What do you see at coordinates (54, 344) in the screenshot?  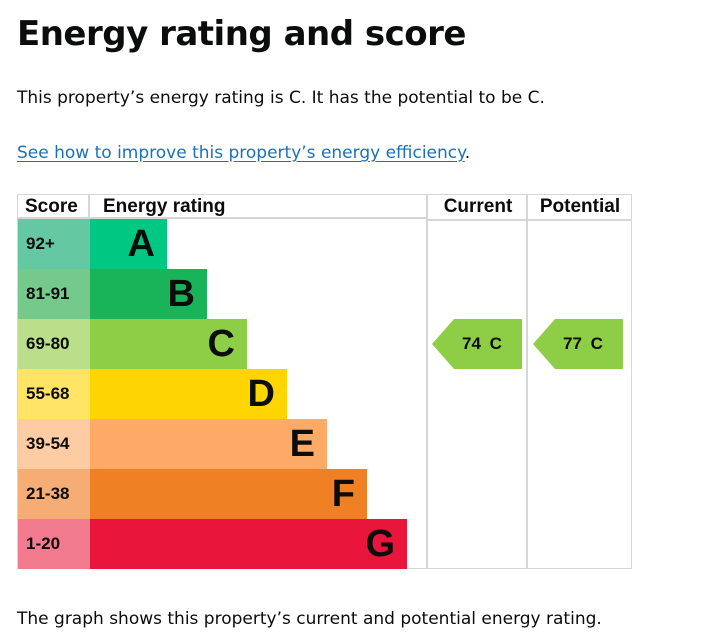 I see `band-score: 69-80` at bounding box center [54, 344].